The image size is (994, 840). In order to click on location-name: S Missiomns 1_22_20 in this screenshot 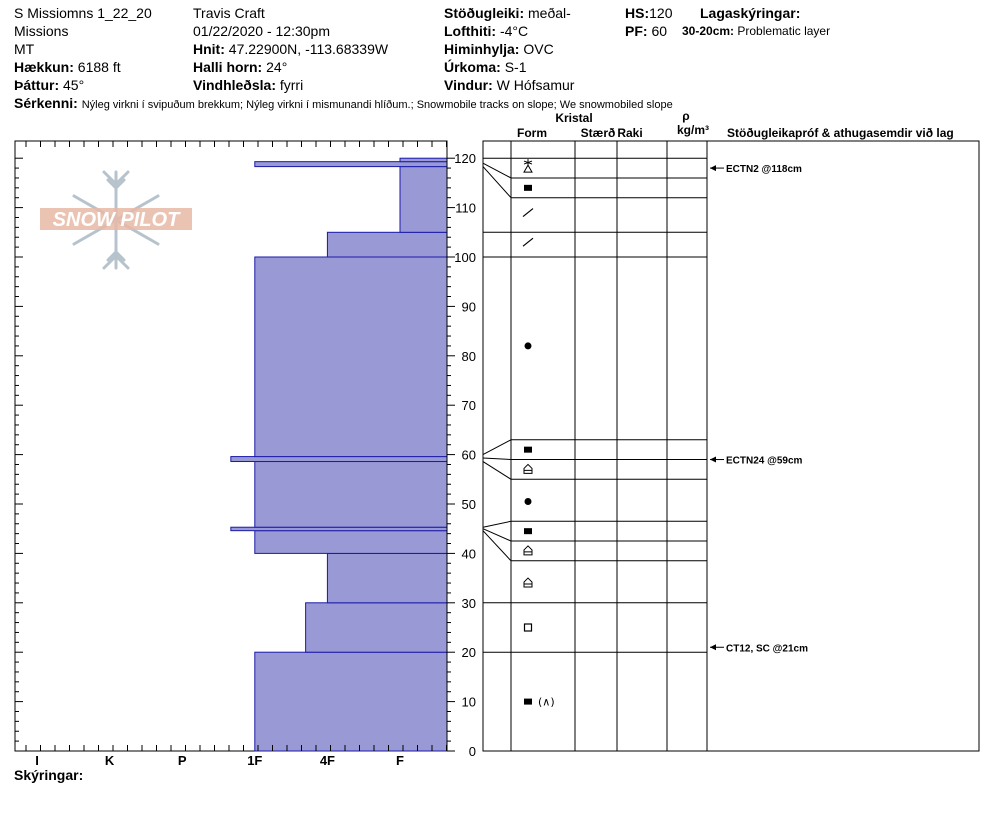, I will do `click(83, 13)`.